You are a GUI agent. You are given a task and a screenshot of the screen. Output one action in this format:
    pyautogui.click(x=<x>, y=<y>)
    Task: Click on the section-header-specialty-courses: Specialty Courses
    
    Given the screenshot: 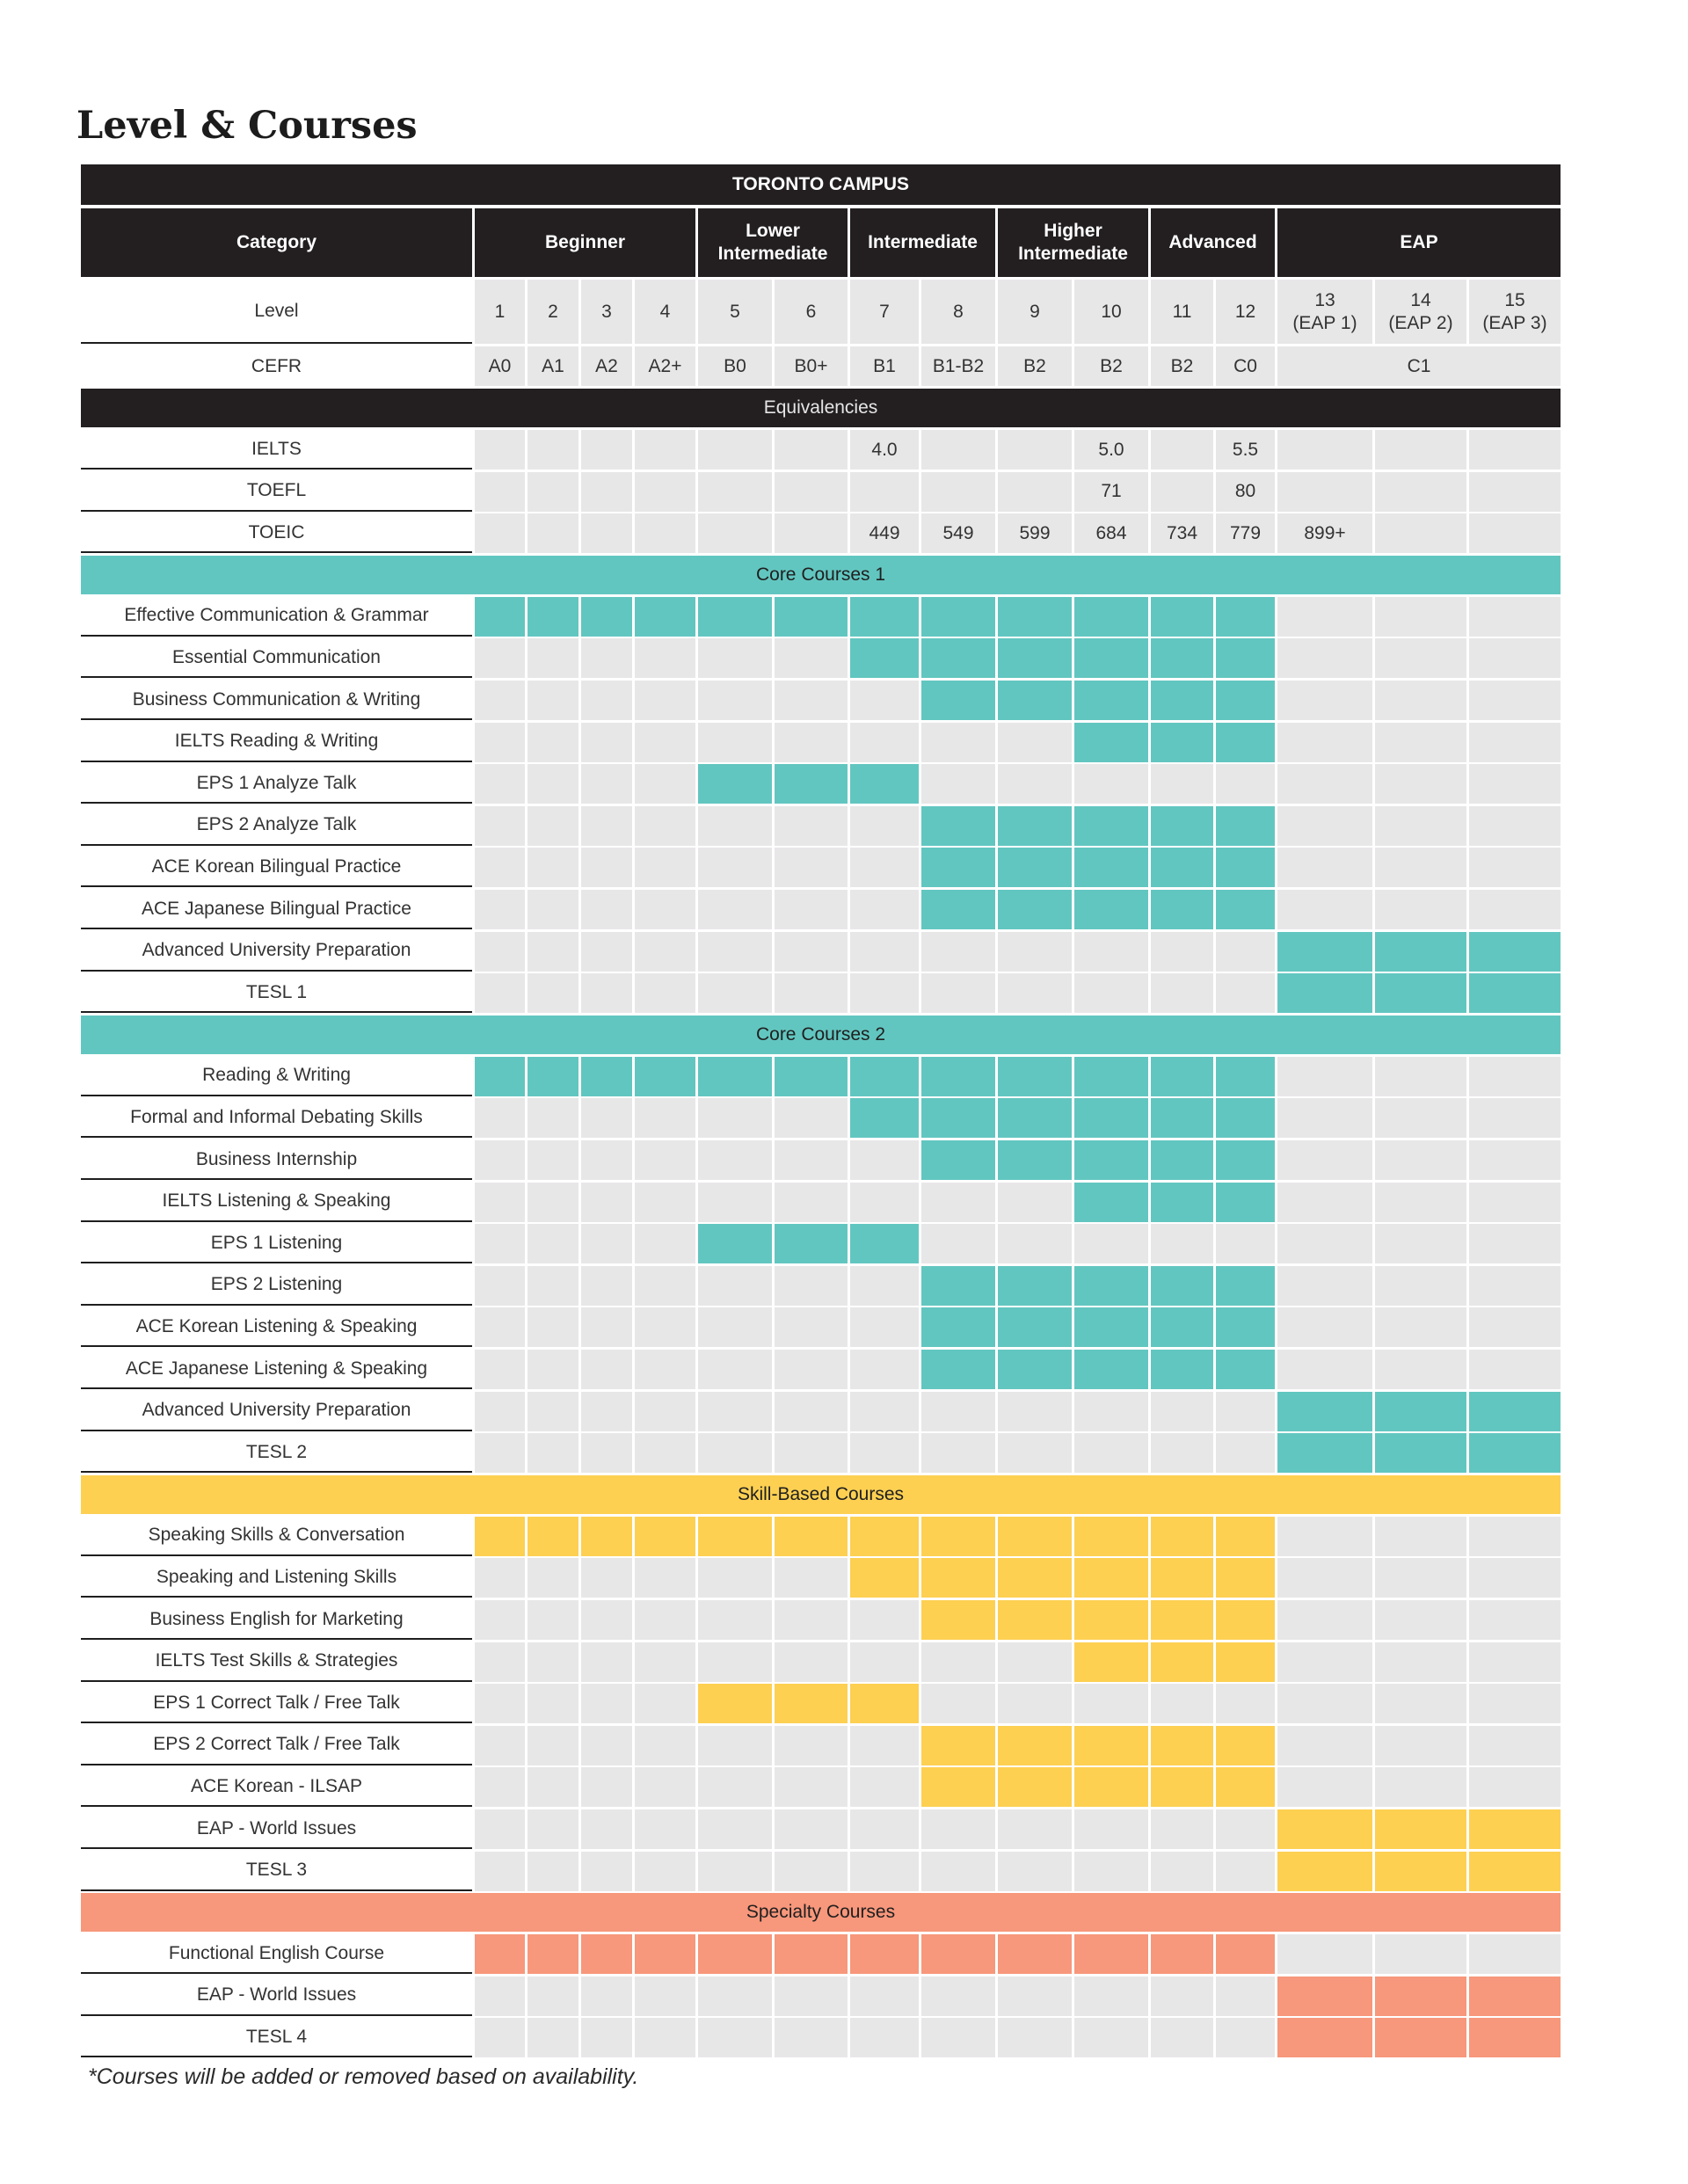 What is the action you would take?
    pyautogui.click(x=821, y=1913)
    